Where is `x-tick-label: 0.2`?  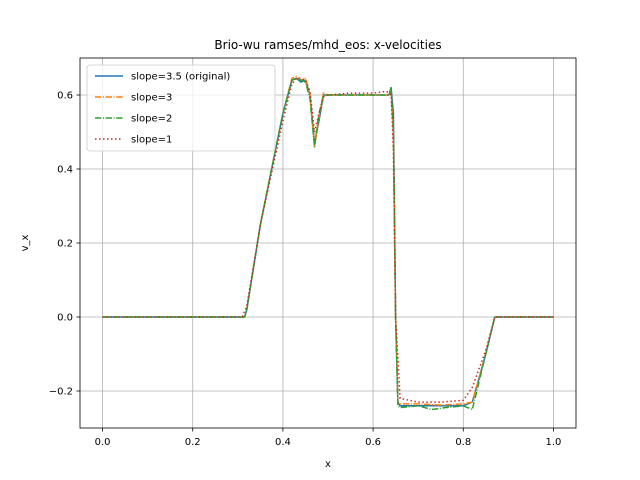
x-tick-label: 0.2 is located at coordinates (193, 442).